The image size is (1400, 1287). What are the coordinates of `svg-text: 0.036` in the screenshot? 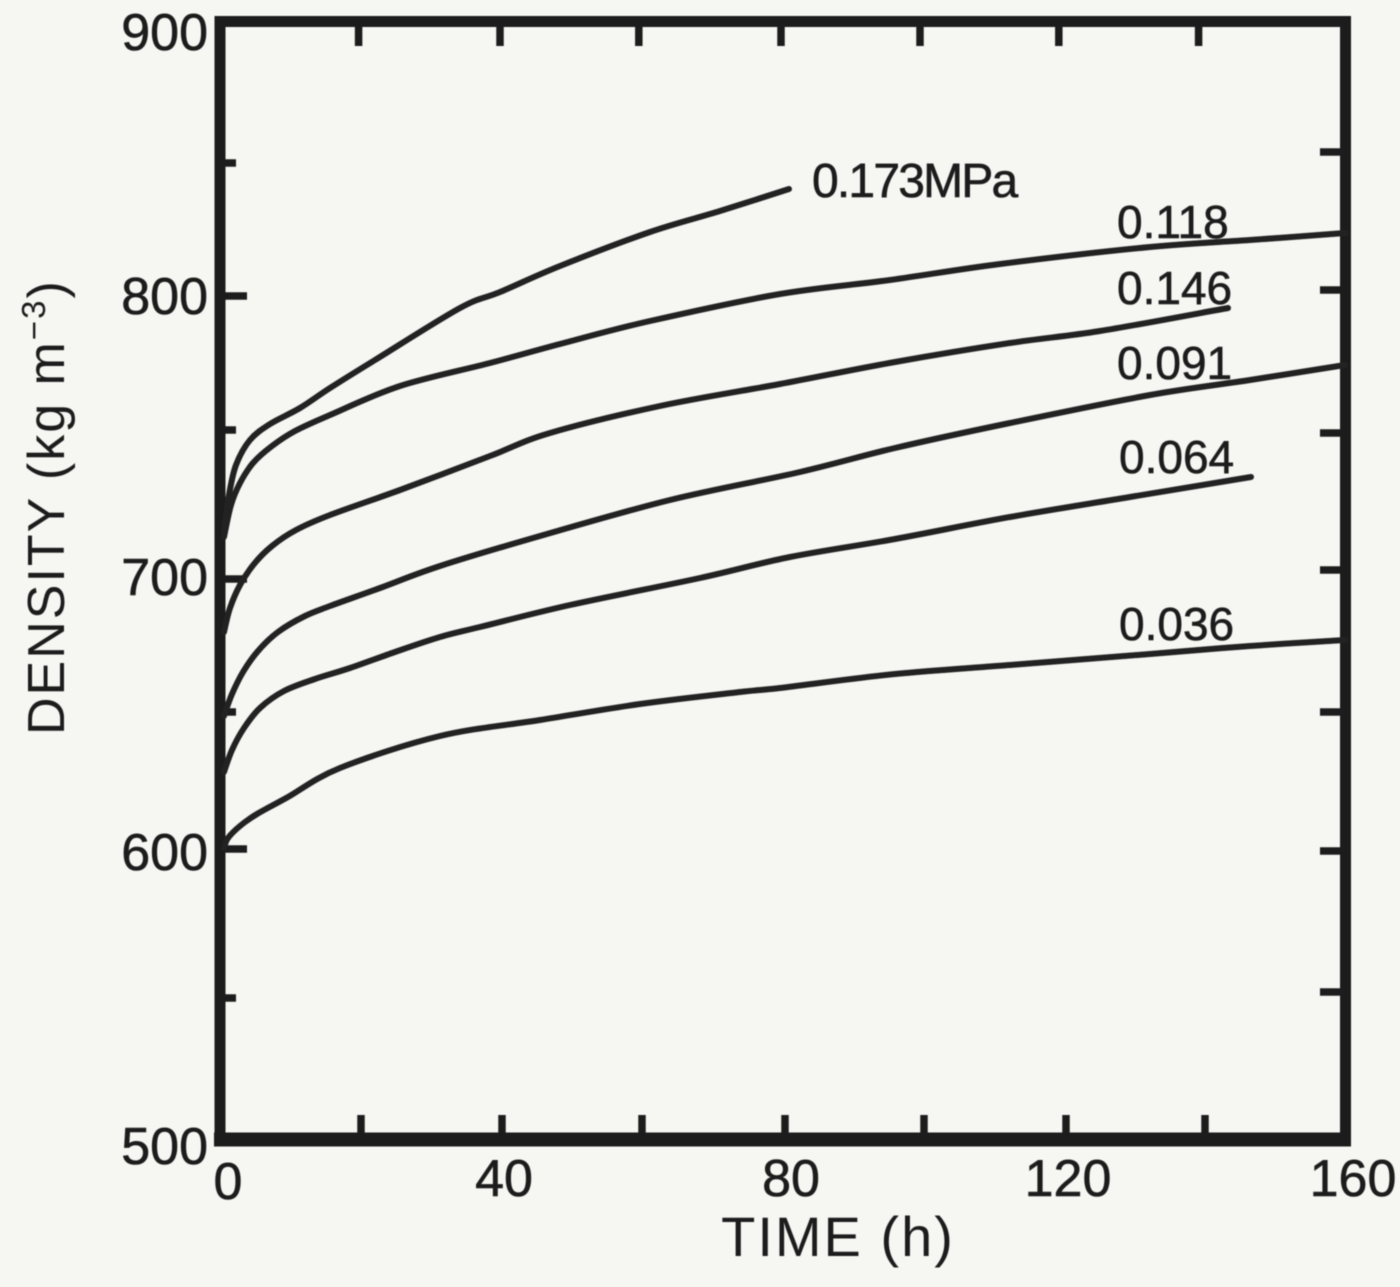 It's located at (1176, 624).